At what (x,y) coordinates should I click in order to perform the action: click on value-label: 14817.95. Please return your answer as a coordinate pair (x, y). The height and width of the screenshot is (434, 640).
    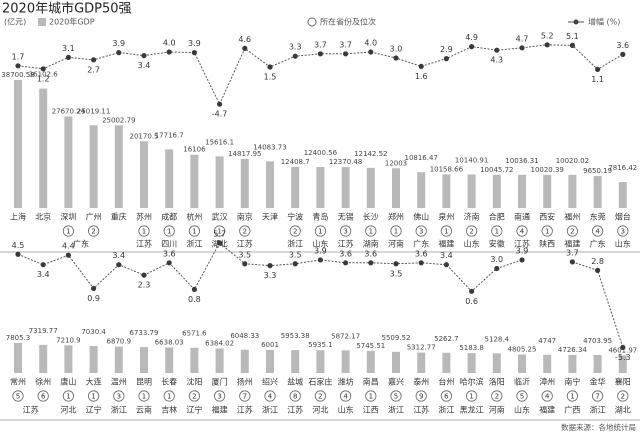
    Looking at the image, I should click on (244, 154).